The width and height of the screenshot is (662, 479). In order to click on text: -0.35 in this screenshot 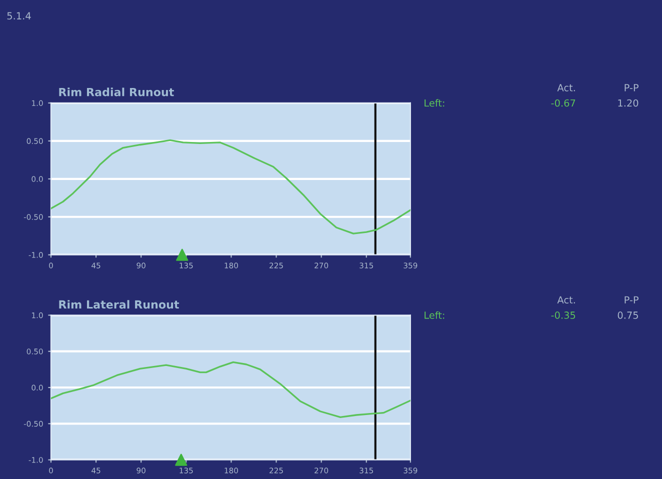, I will do `click(563, 315)`.